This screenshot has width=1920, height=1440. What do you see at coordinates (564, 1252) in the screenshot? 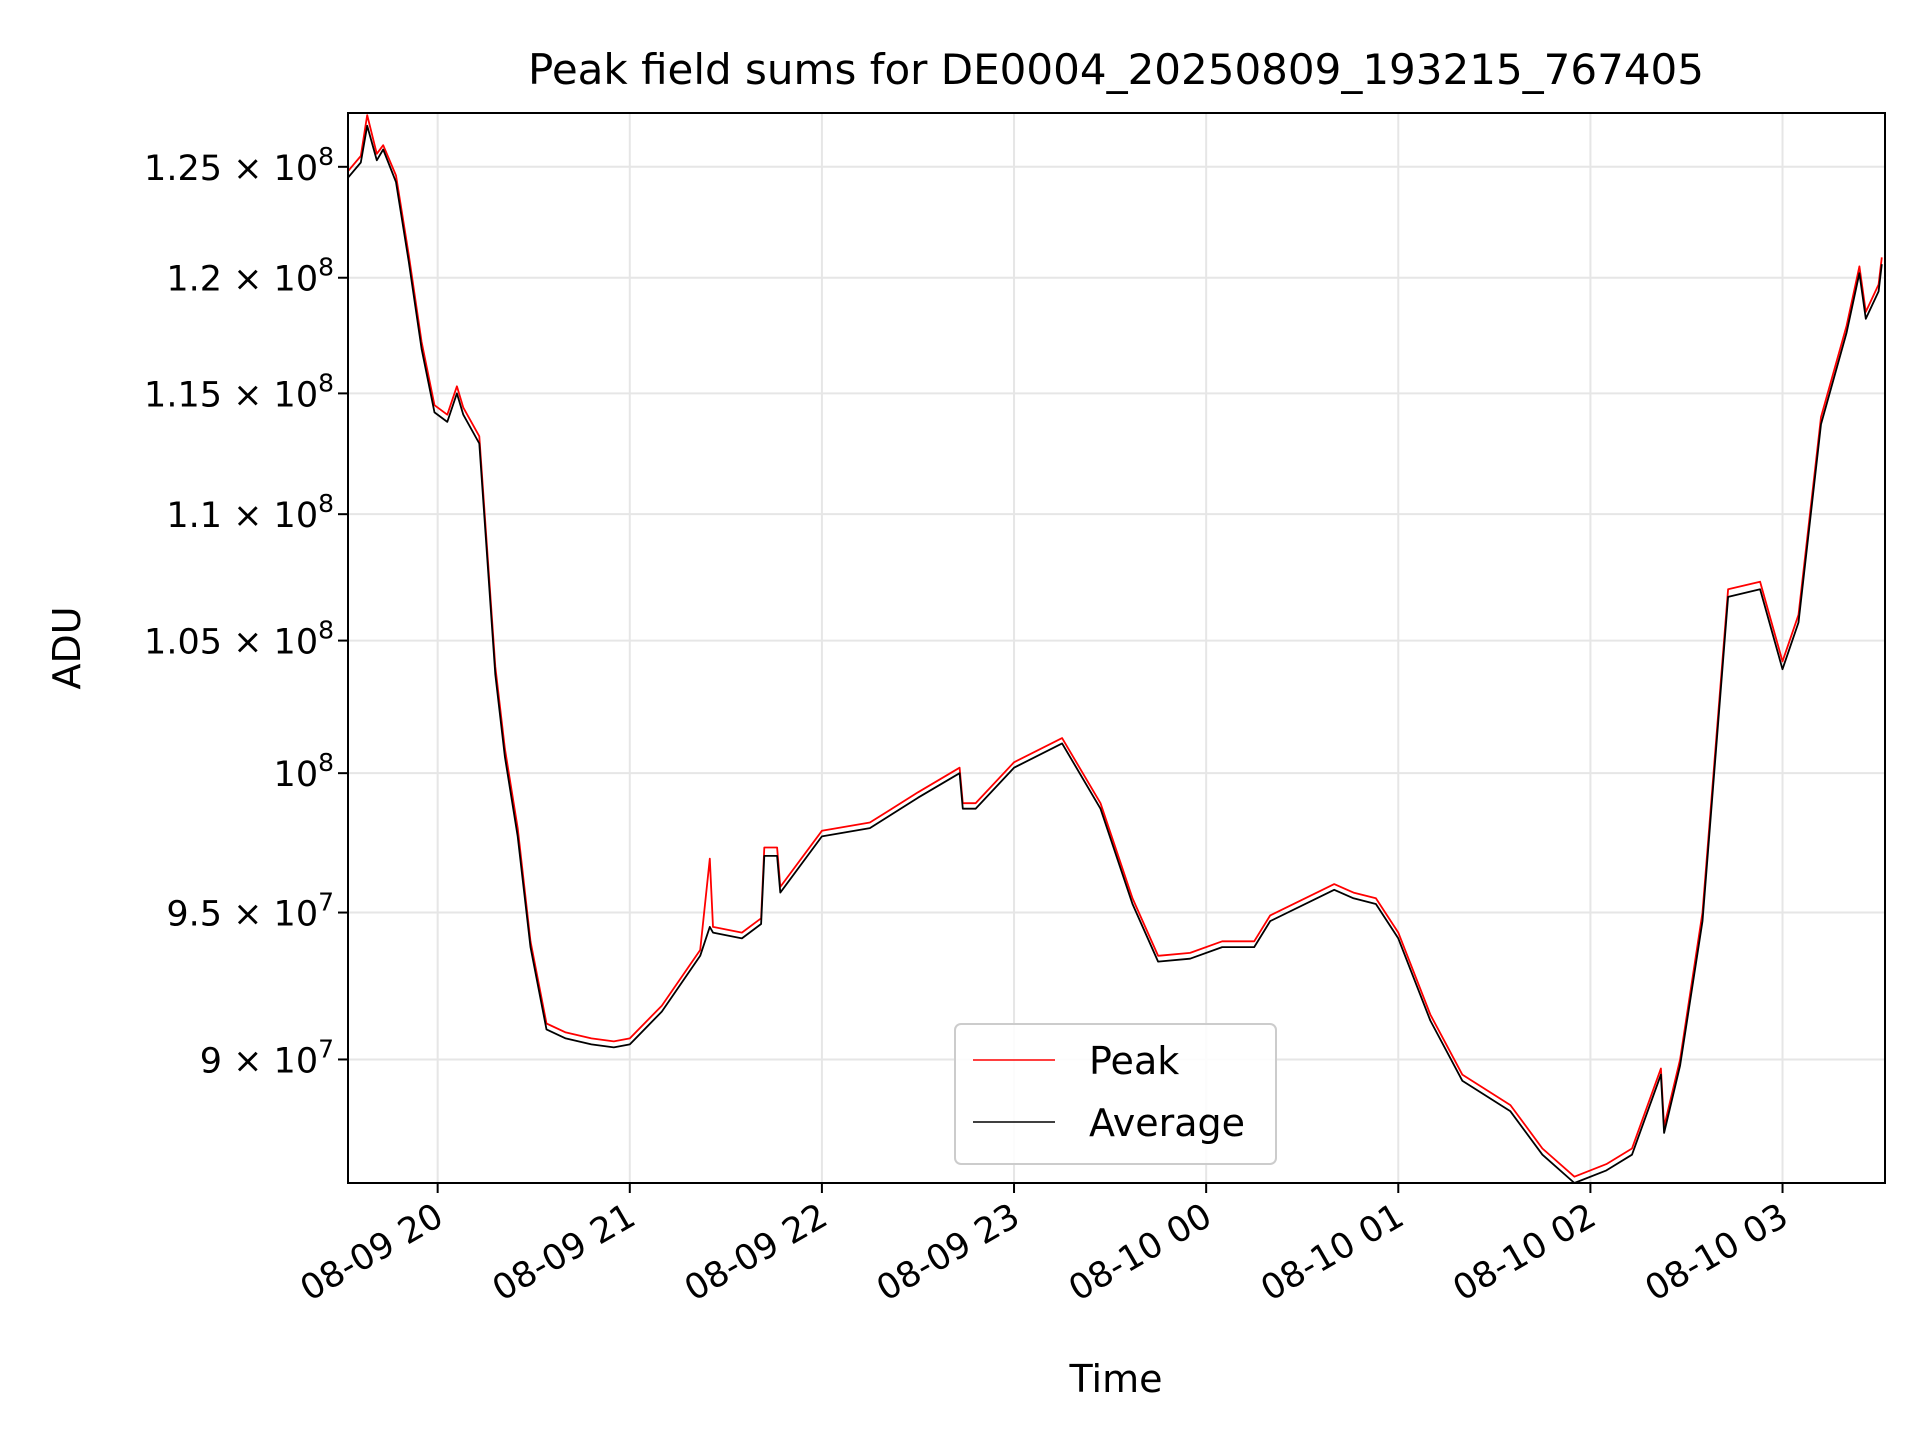
I see `x-tick-label: 08-09 21` at bounding box center [564, 1252].